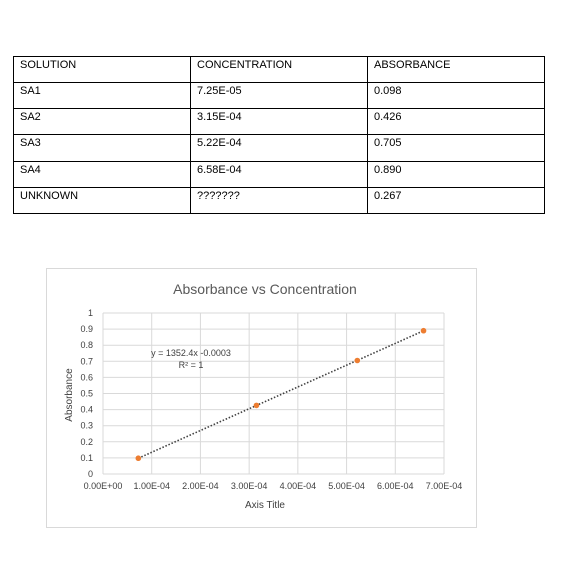  I want to click on cell-solution: SA2, so click(102, 122).